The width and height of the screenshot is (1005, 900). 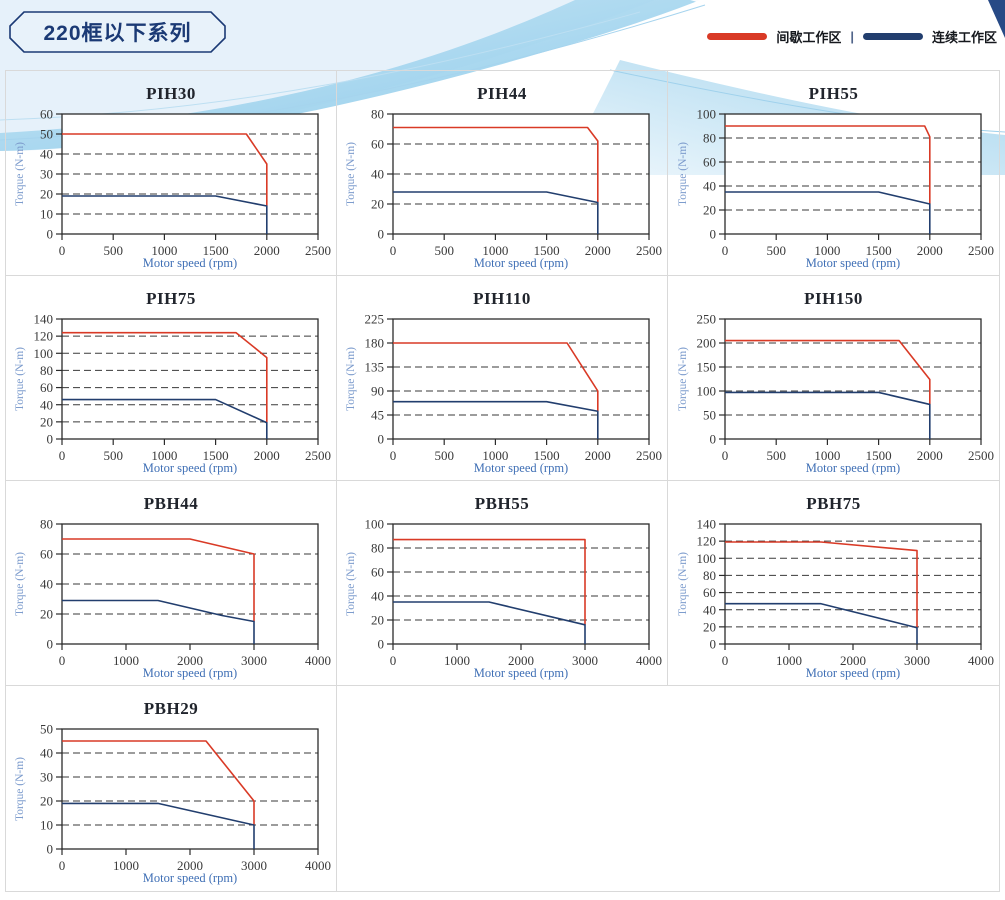 What do you see at coordinates (46, 825) in the screenshot?
I see `svg-text: 10` at bounding box center [46, 825].